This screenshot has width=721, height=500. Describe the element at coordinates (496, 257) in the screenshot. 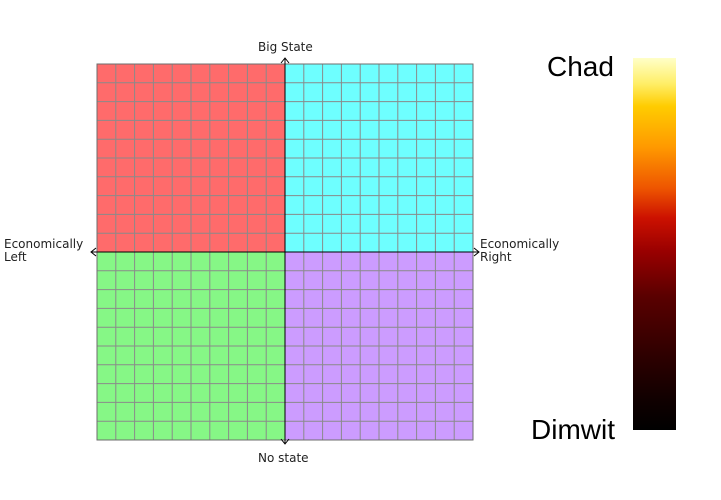

I see `axis-label-right-line2: Right` at that location.